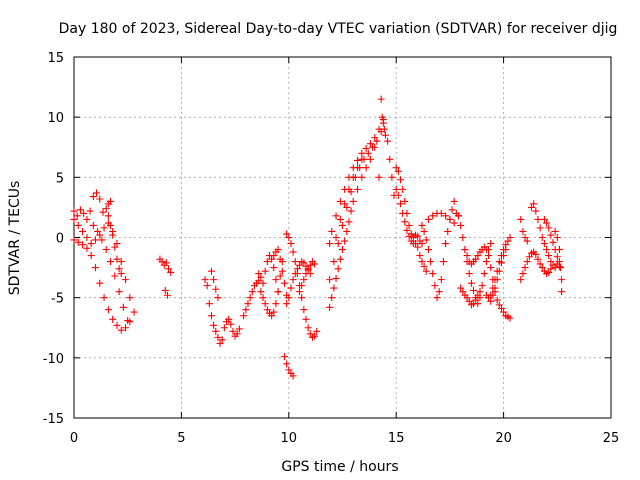  What do you see at coordinates (74, 438) in the screenshot?
I see `x-tick-label: 0` at bounding box center [74, 438].